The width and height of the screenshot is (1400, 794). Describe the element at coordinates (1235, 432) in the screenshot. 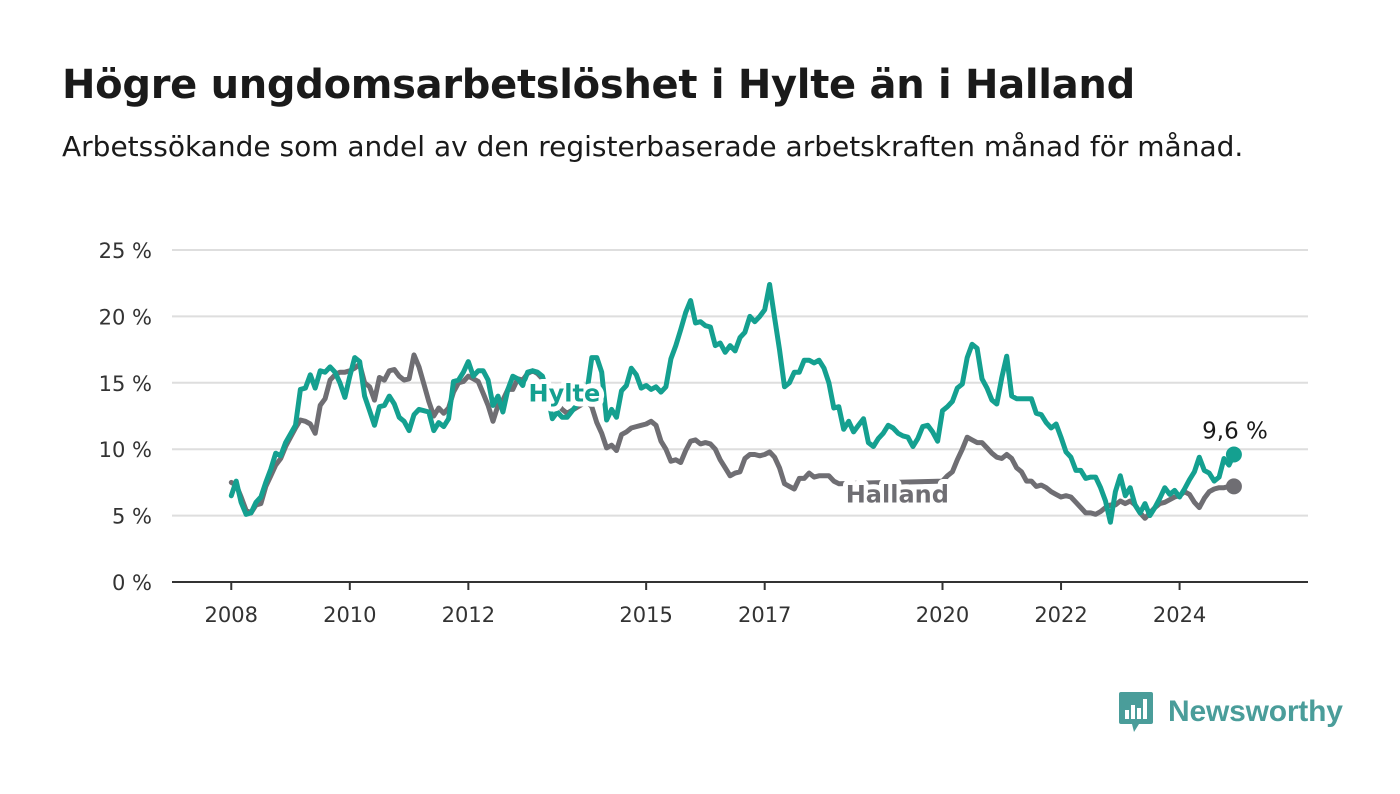

I see `end-label-hylte: 9,6 %` at that location.